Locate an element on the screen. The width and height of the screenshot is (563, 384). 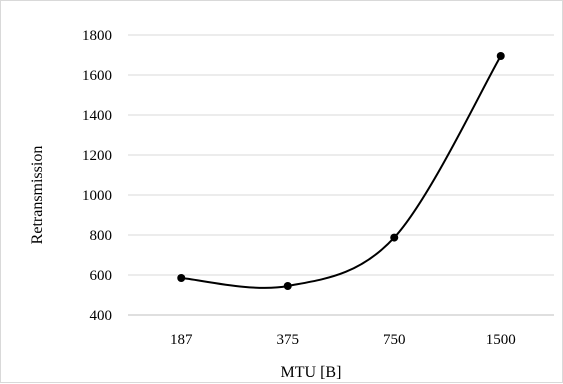
y-tick-label: 1200 is located at coordinates (97, 156).